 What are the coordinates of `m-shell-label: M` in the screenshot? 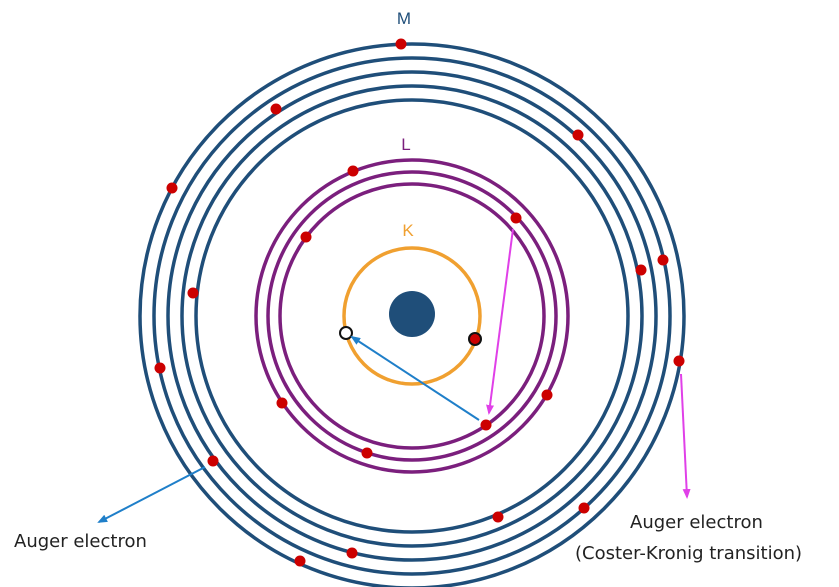 It's located at (404, 18).